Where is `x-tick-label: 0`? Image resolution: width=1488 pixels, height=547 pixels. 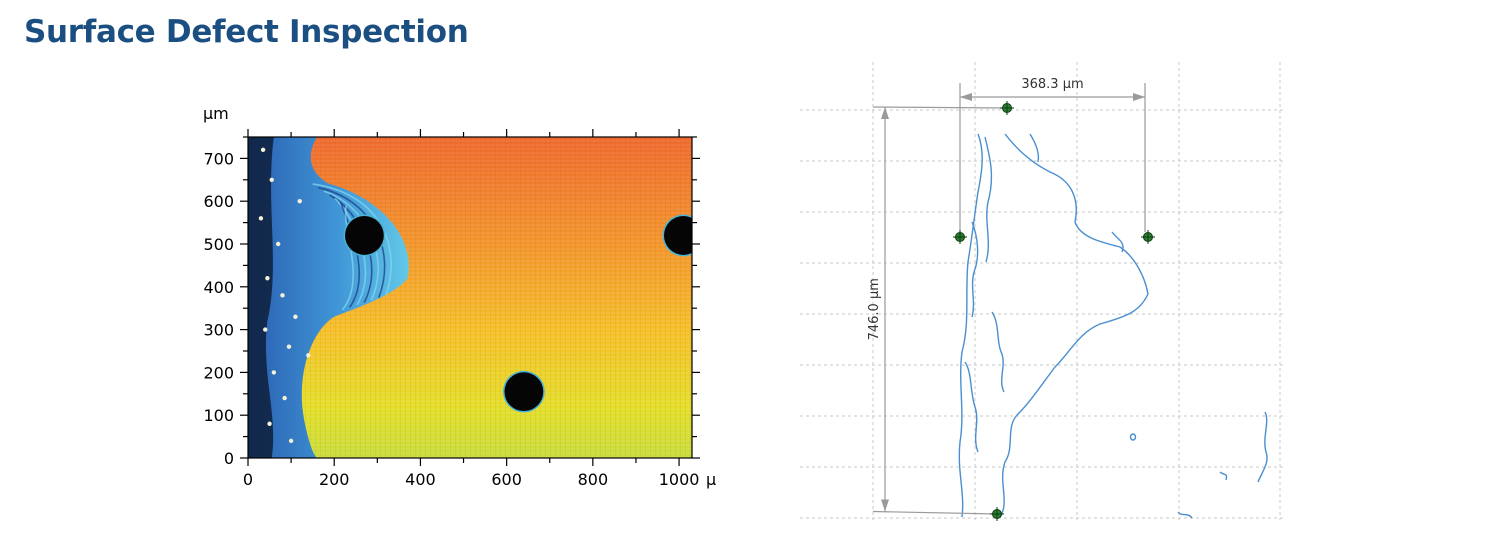 x-tick-label: 0 is located at coordinates (248, 479).